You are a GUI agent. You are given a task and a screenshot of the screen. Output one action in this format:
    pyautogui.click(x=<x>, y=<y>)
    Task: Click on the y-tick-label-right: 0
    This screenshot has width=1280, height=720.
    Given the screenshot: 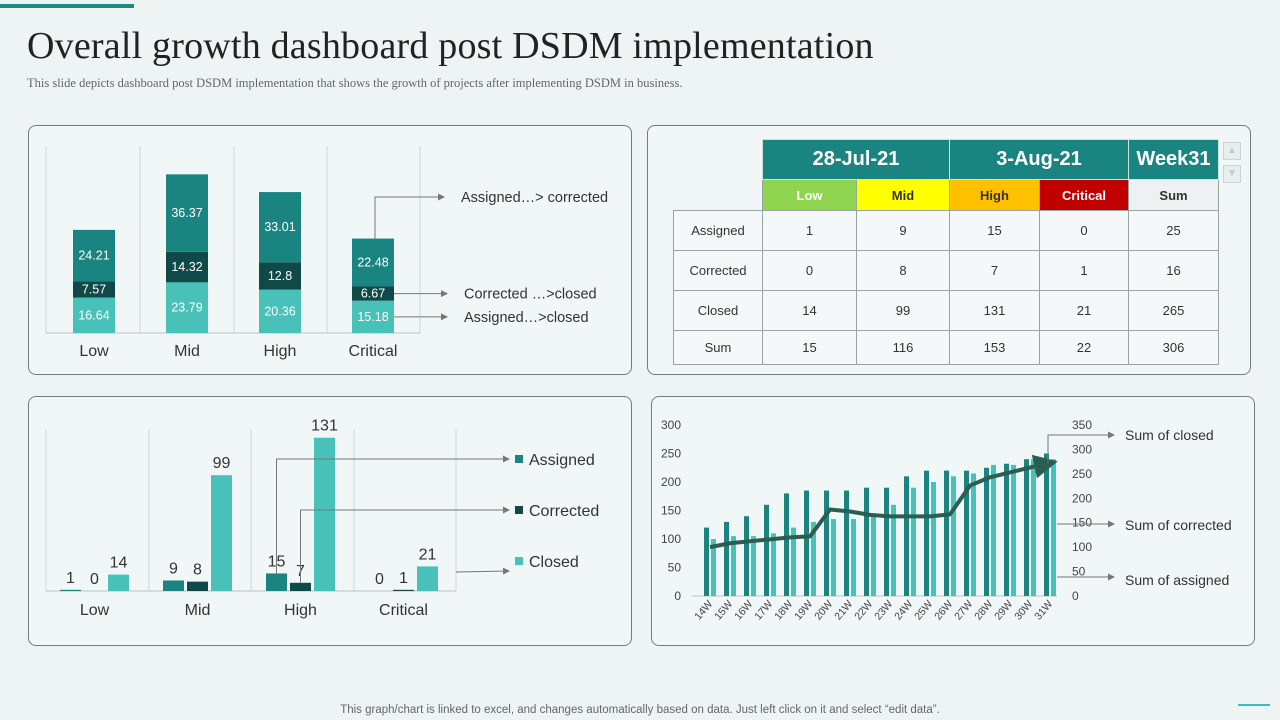 What is the action you would take?
    pyautogui.click(x=1075, y=596)
    